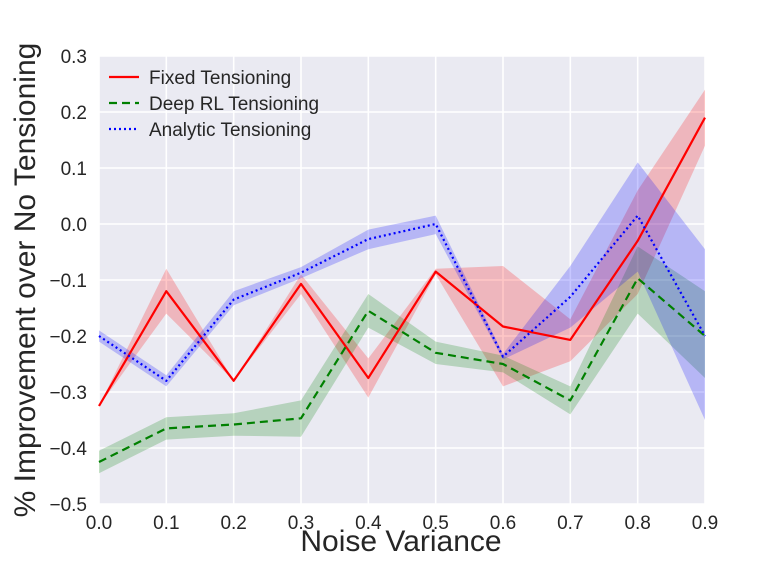  What do you see at coordinates (25, 280) in the screenshot?
I see `y-axis-title: % Improvement over No Tensioning` at bounding box center [25, 280].